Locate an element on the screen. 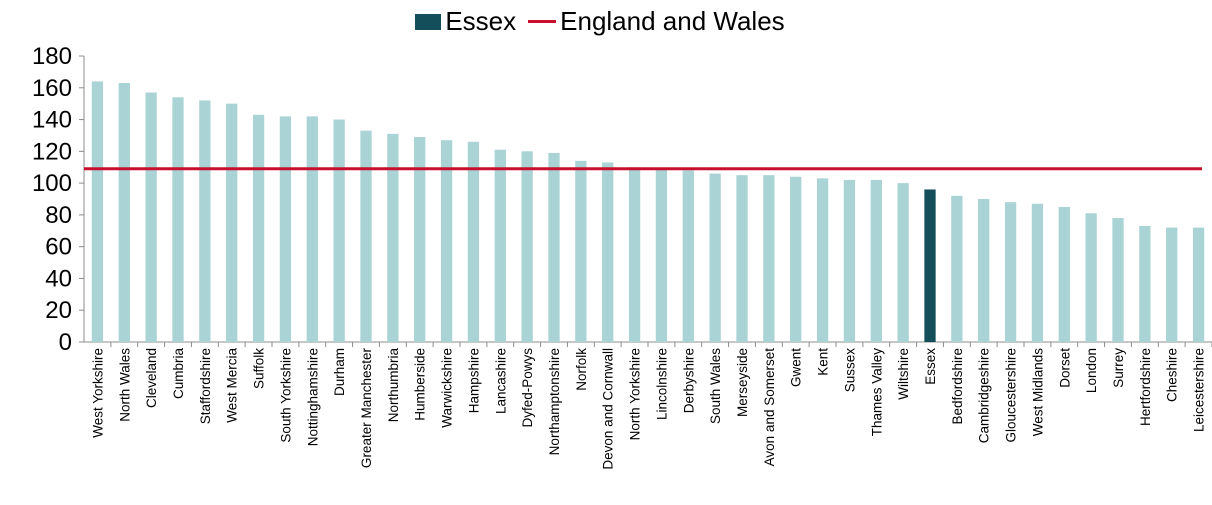  x-tick-label: Staffordshire is located at coordinates (205, 386).